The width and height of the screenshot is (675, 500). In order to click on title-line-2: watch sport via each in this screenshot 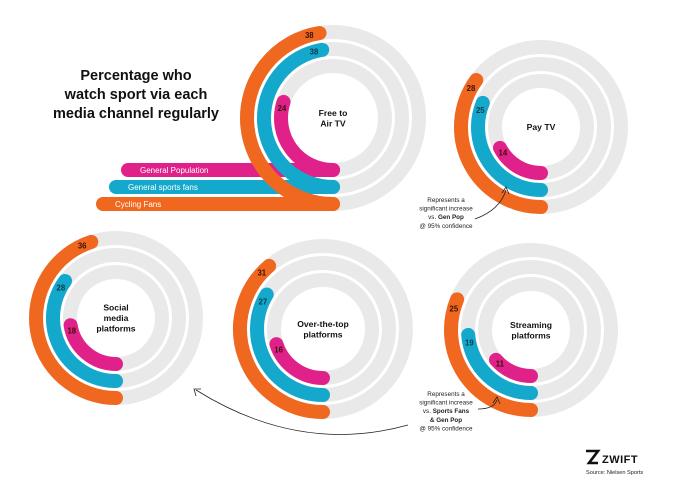, I will do `click(136, 95)`.